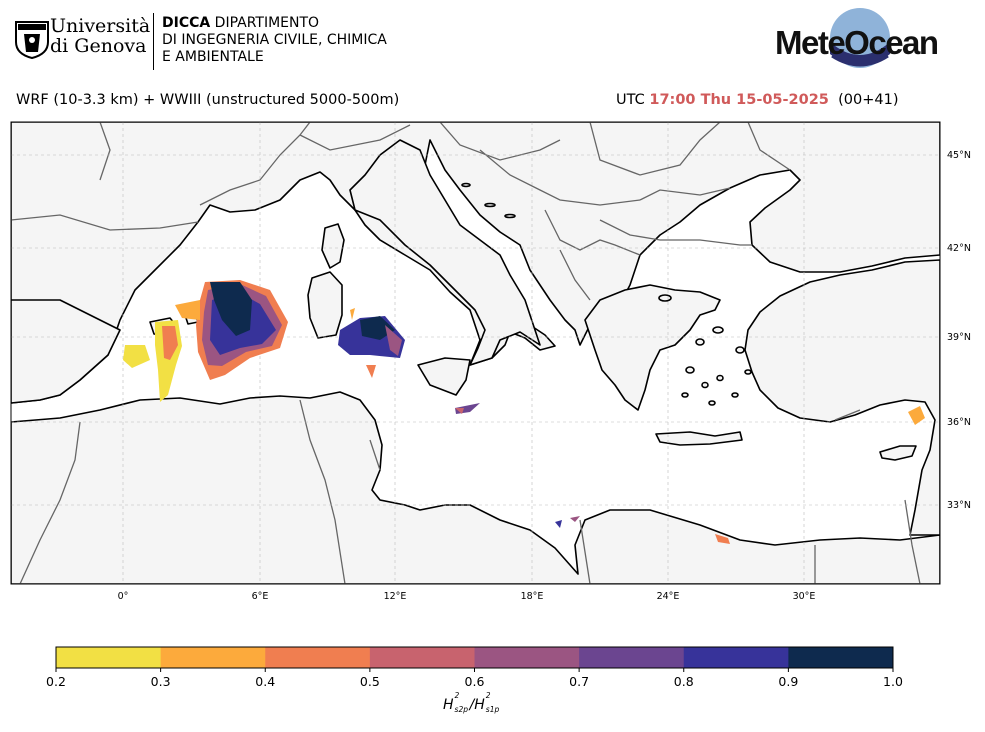 The height and width of the screenshot is (732, 985). I want to click on colorbar-label: H 2 s2p/H 2 s1p, so click(471, 702).